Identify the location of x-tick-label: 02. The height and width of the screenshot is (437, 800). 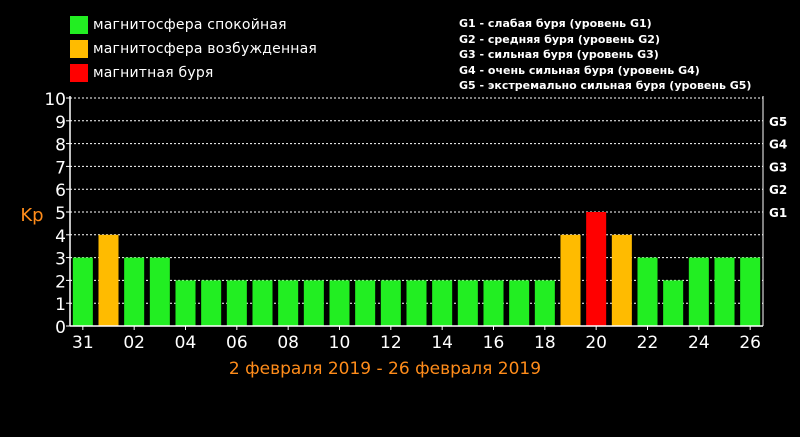
(134, 343).